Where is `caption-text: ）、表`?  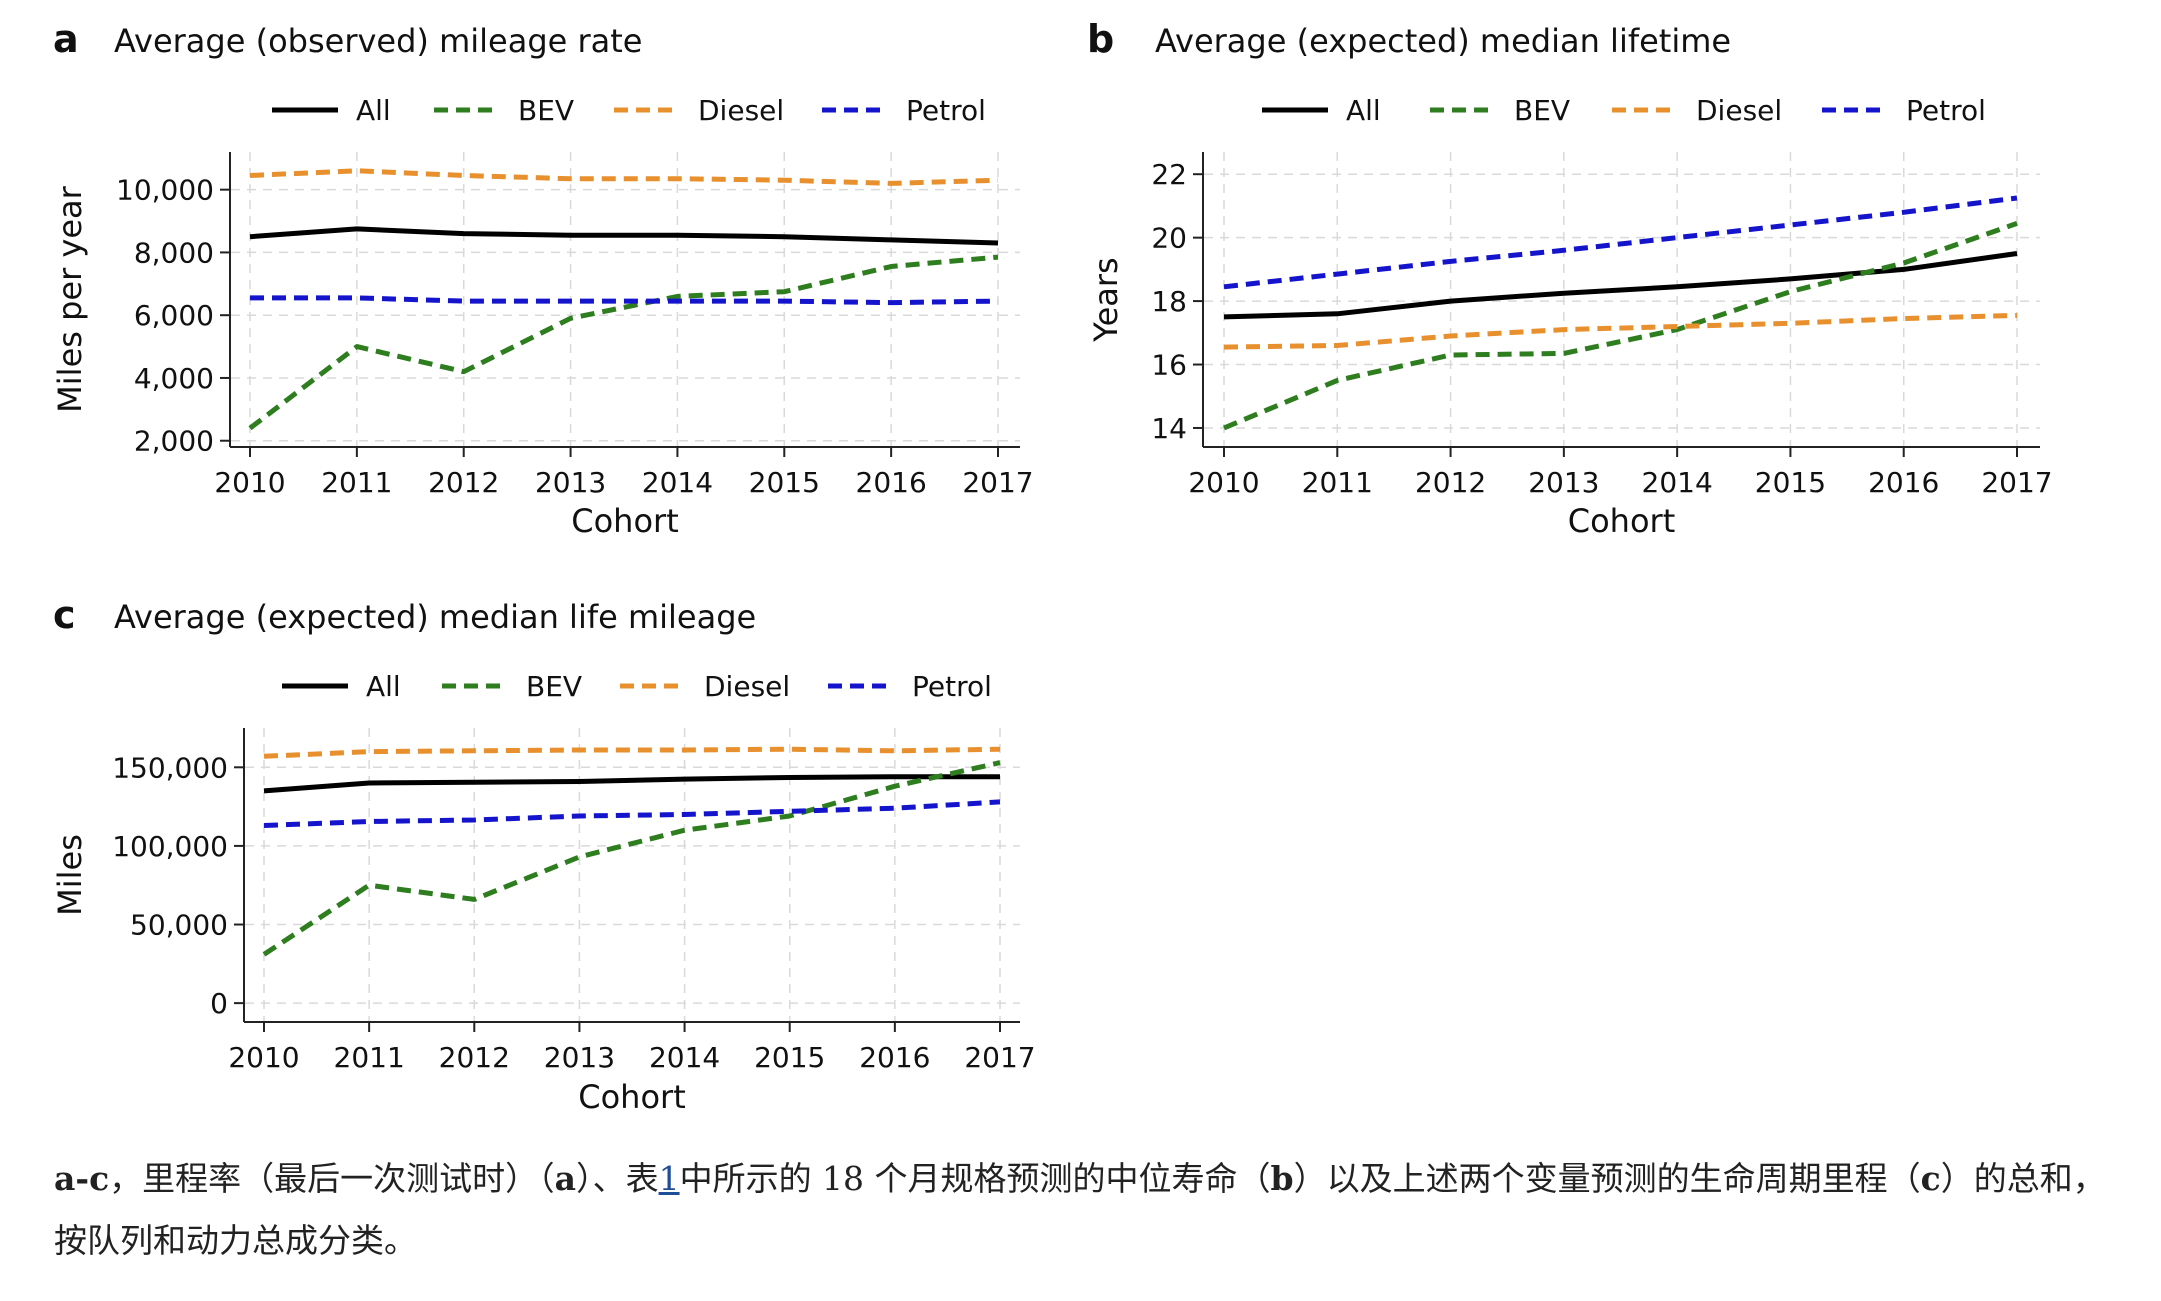
caption-text: ）、表 is located at coordinates (617, 1178).